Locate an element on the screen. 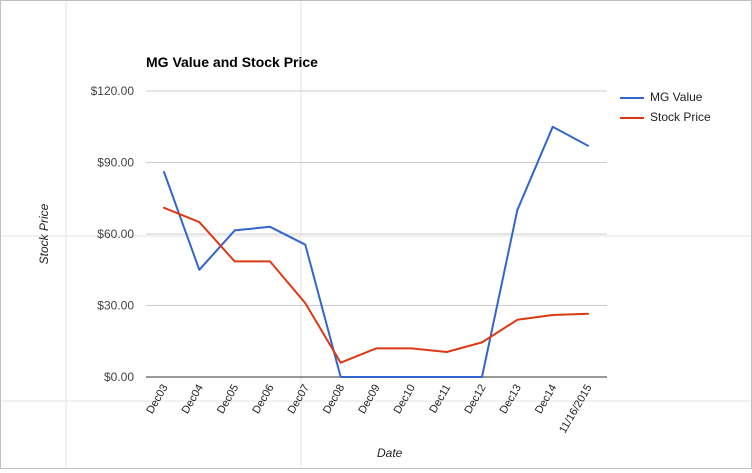  x-tick-label: Dec13 is located at coordinates (511, 400).